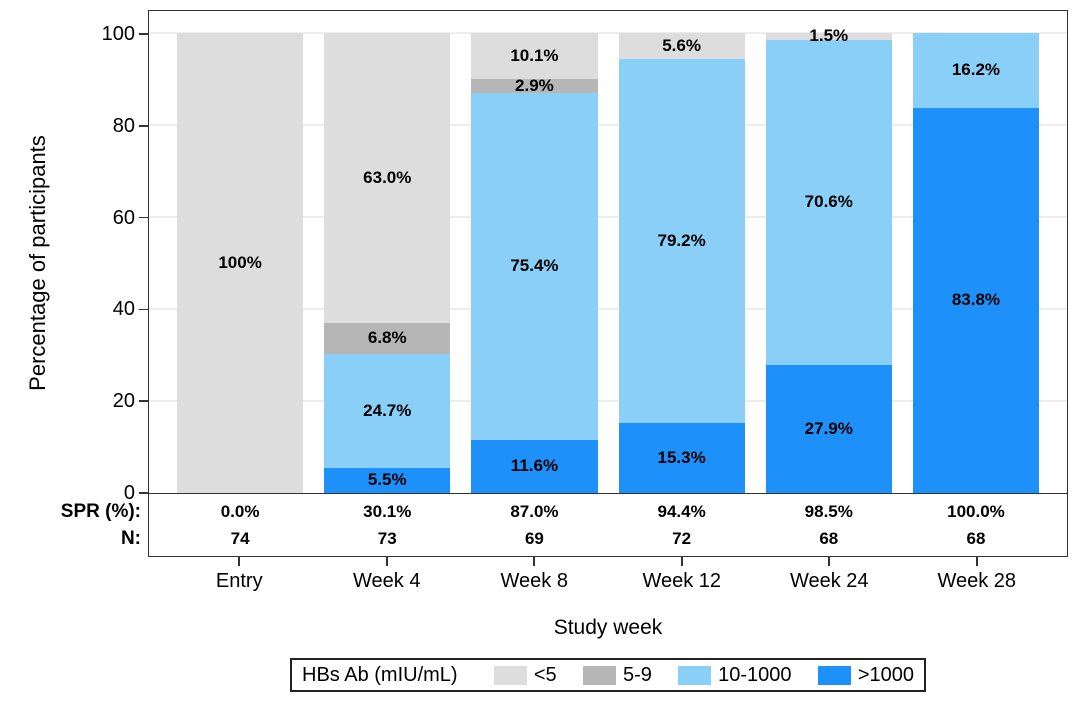 The width and height of the screenshot is (1080, 705). I want to click on bar-segment-10-1000: 16.2%, so click(976, 70).